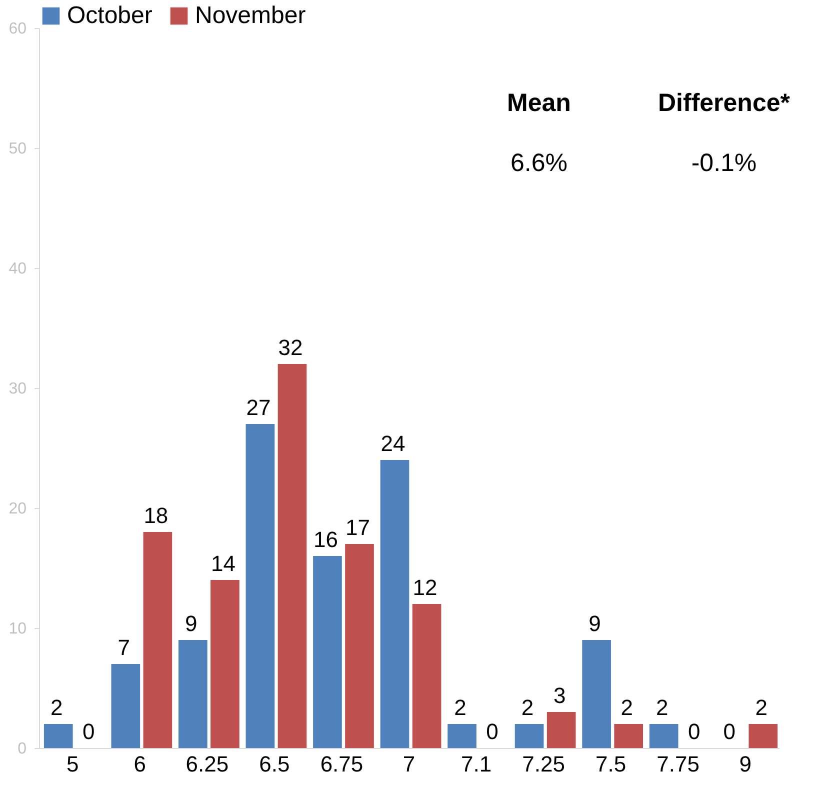 The height and width of the screenshot is (810, 825). I want to click on data-label: 12, so click(425, 587).